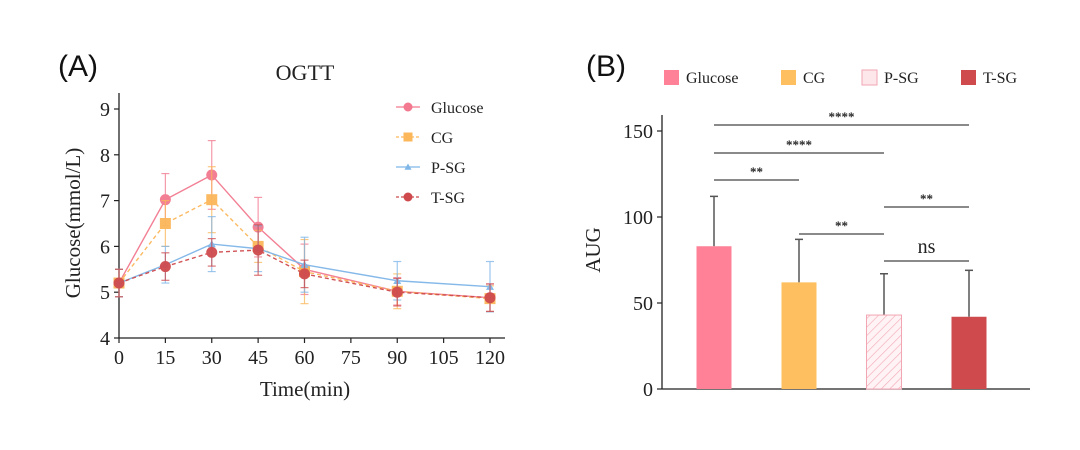  Describe the element at coordinates (165, 358) in the screenshot. I see `x-tick-label: 15` at that location.